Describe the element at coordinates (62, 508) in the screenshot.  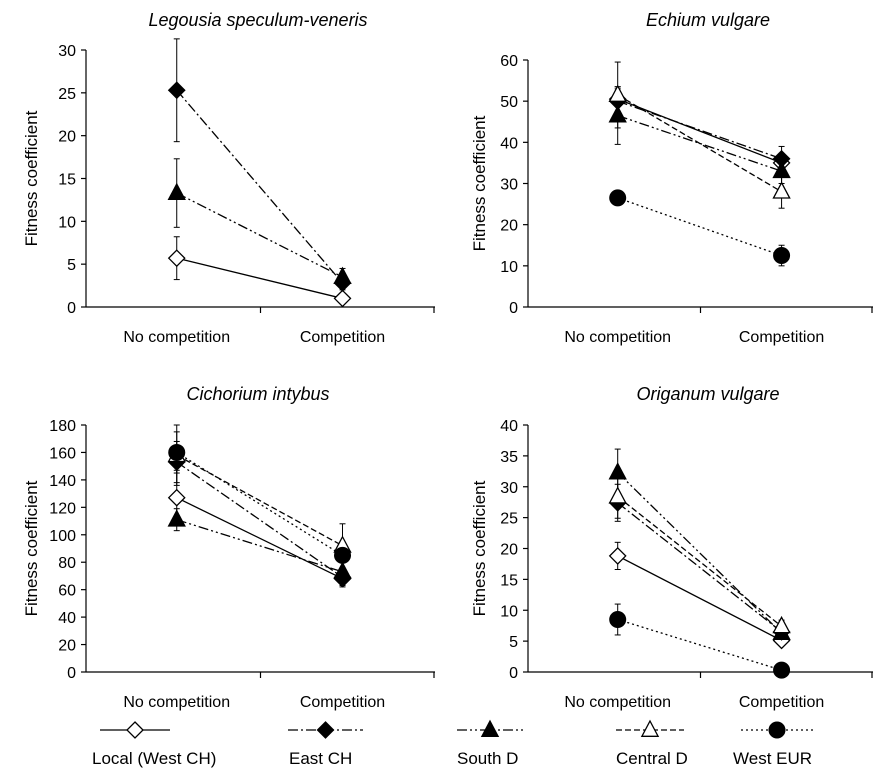
I see `y-tick-label: 120` at that location.